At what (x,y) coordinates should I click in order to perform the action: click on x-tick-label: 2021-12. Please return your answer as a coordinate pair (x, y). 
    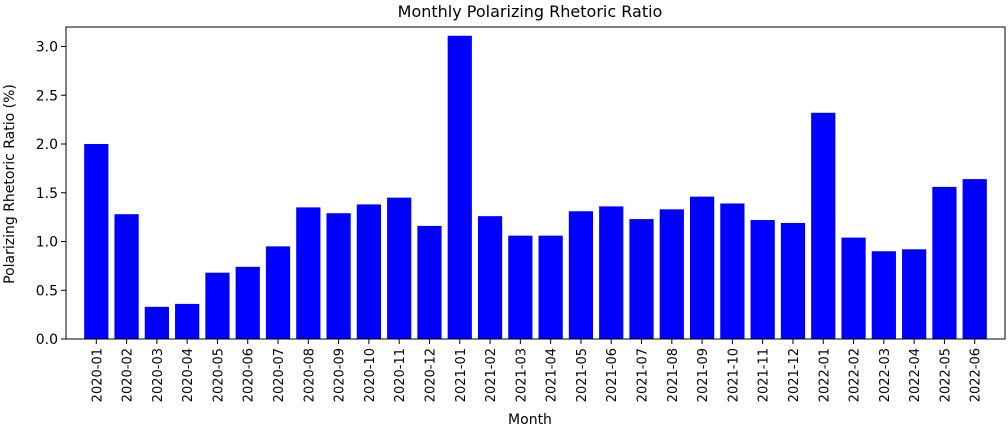
    Looking at the image, I should click on (794, 375).